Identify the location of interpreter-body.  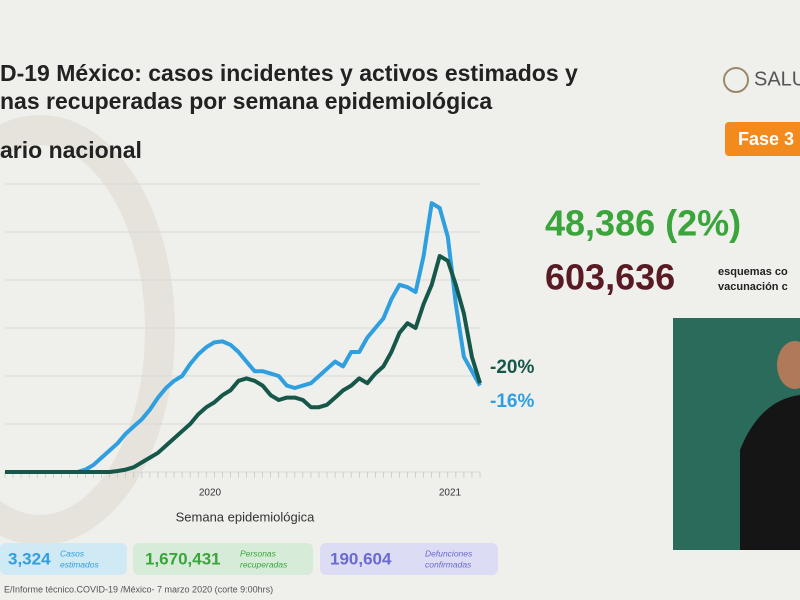
(770, 472).